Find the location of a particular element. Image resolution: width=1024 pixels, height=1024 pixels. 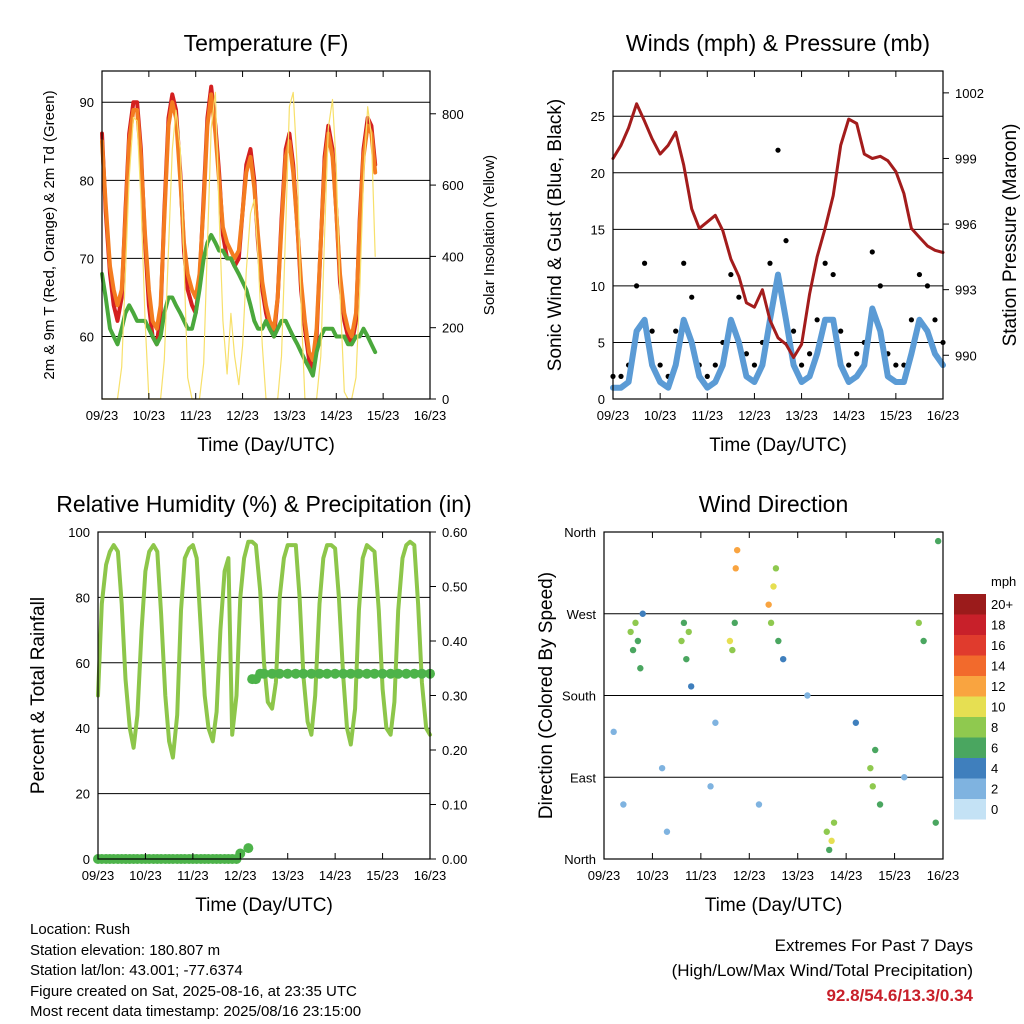

latlon-text: Station lat/lon: 43.001; -77.6374 is located at coordinates (136, 970).